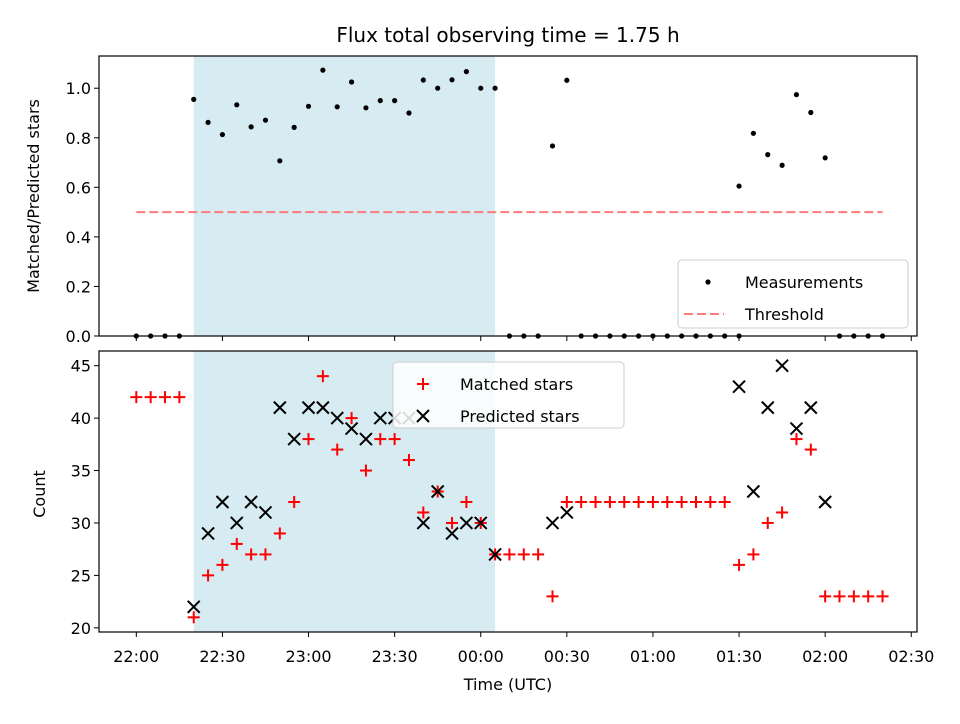 This screenshot has height=724, width=960. Describe the element at coordinates (81, 628) in the screenshot. I see `y-tick-label: 20` at that location.